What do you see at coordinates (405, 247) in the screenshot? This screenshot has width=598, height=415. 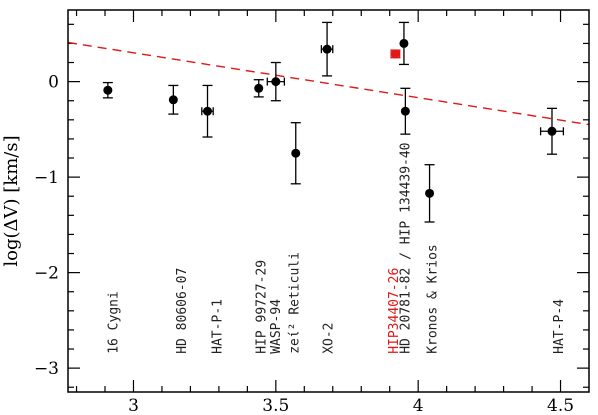 I see `annotation-label: HD 20781-82 / HIP 134439-40` at bounding box center [405, 247].